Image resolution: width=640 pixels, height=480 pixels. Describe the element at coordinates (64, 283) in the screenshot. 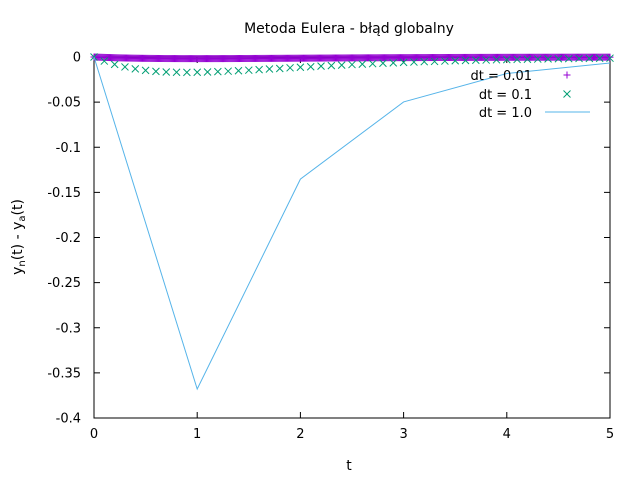

I see `y-tick-label: -0.25` at that location.